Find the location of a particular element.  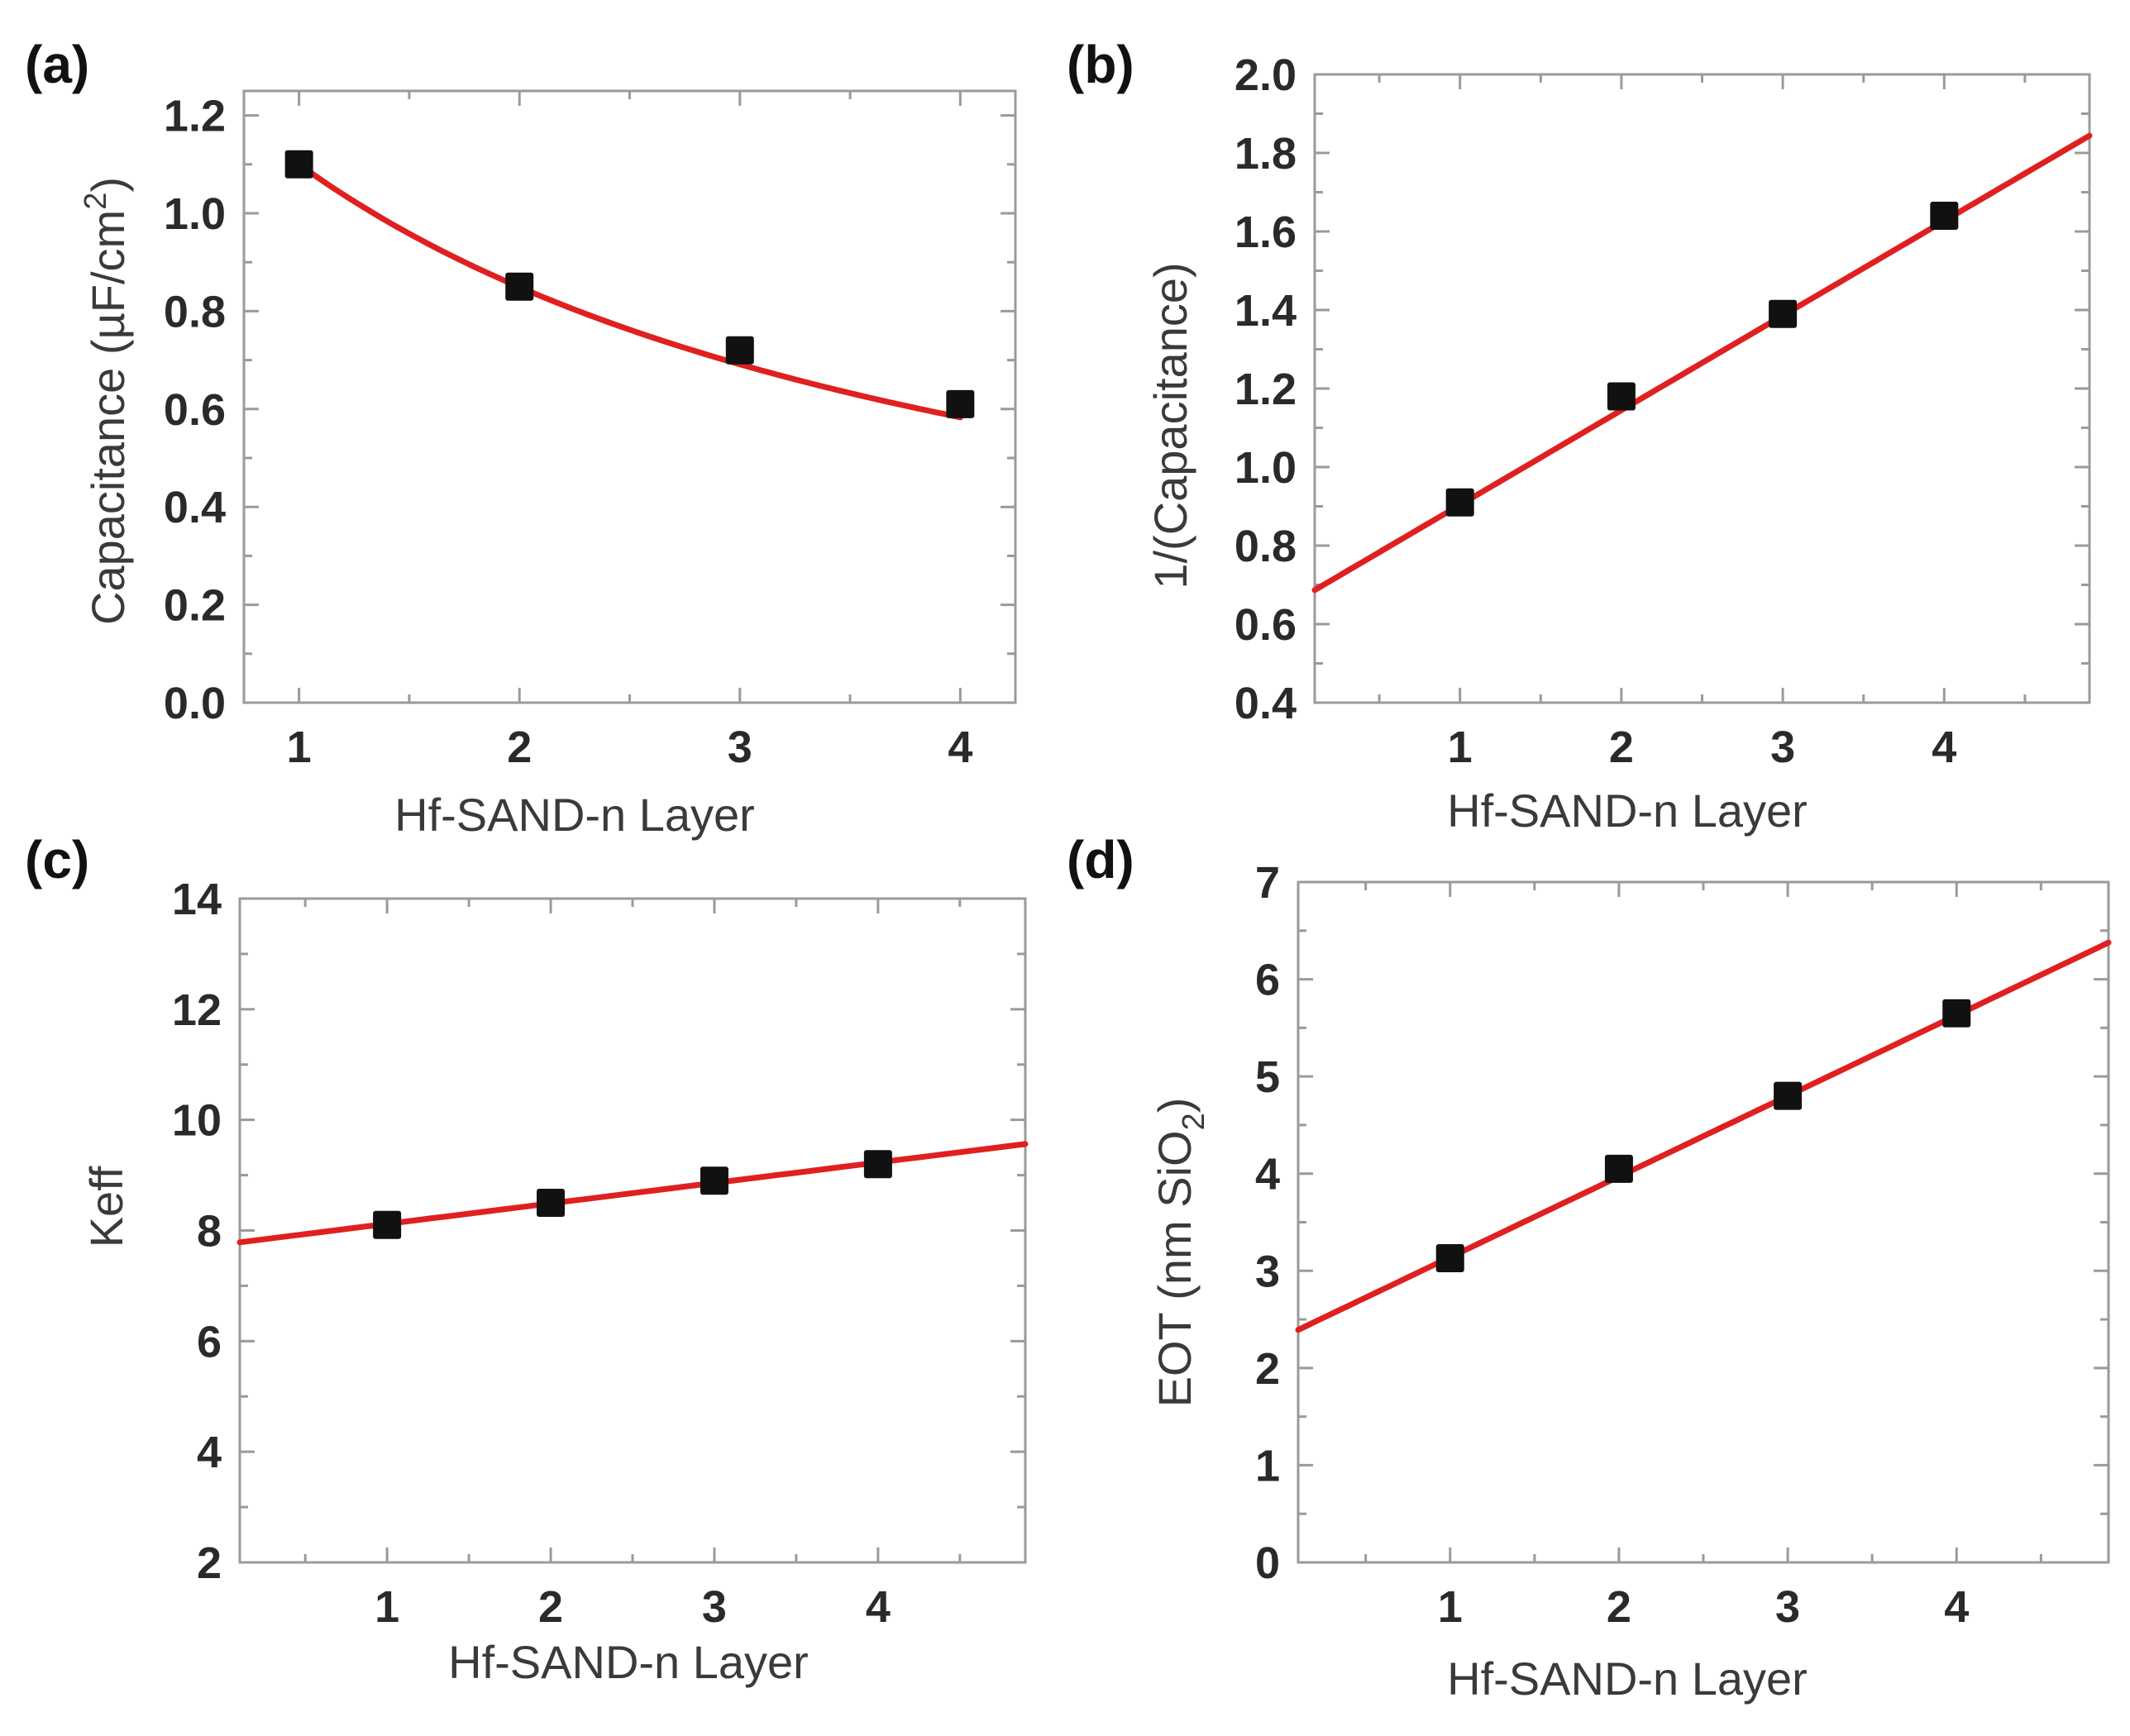

x-tick-label-b: 3 is located at coordinates (1782, 747).